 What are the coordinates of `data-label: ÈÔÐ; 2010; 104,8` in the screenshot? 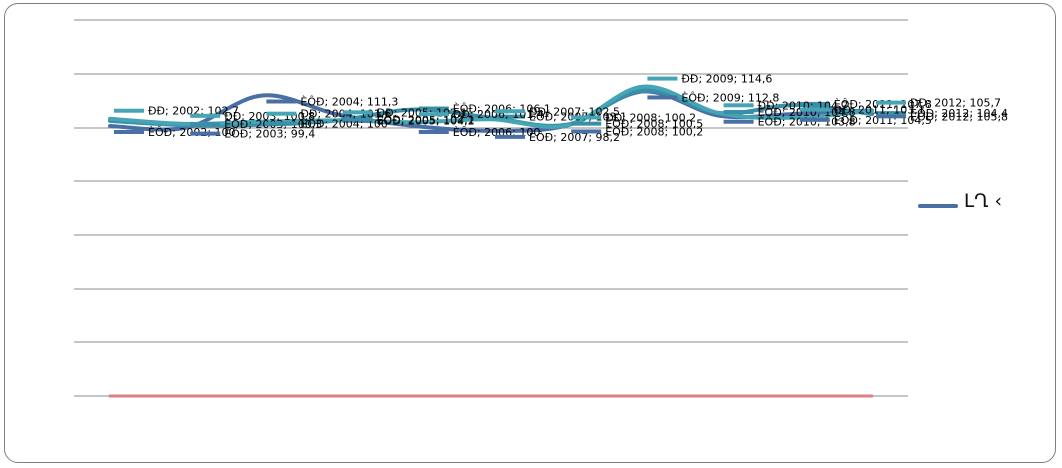 It's located at (807, 112).